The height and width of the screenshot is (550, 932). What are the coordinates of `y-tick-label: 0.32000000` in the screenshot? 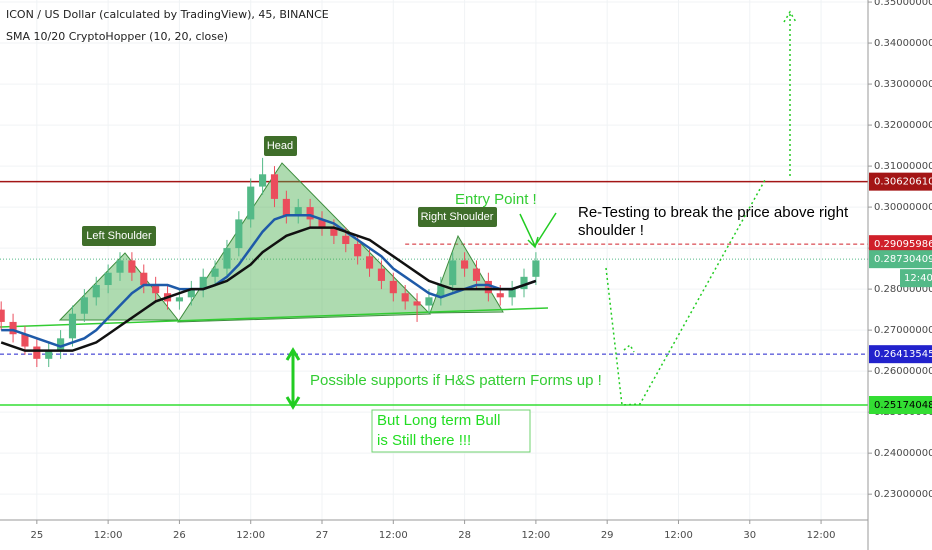 It's located at (903, 125).